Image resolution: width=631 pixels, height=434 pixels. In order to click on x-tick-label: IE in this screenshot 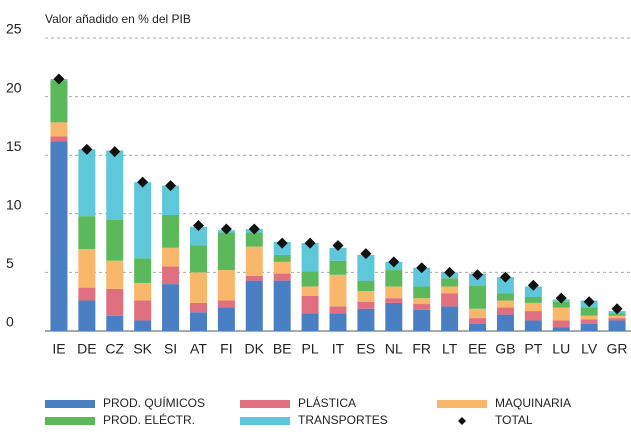, I will do `click(58, 349)`.